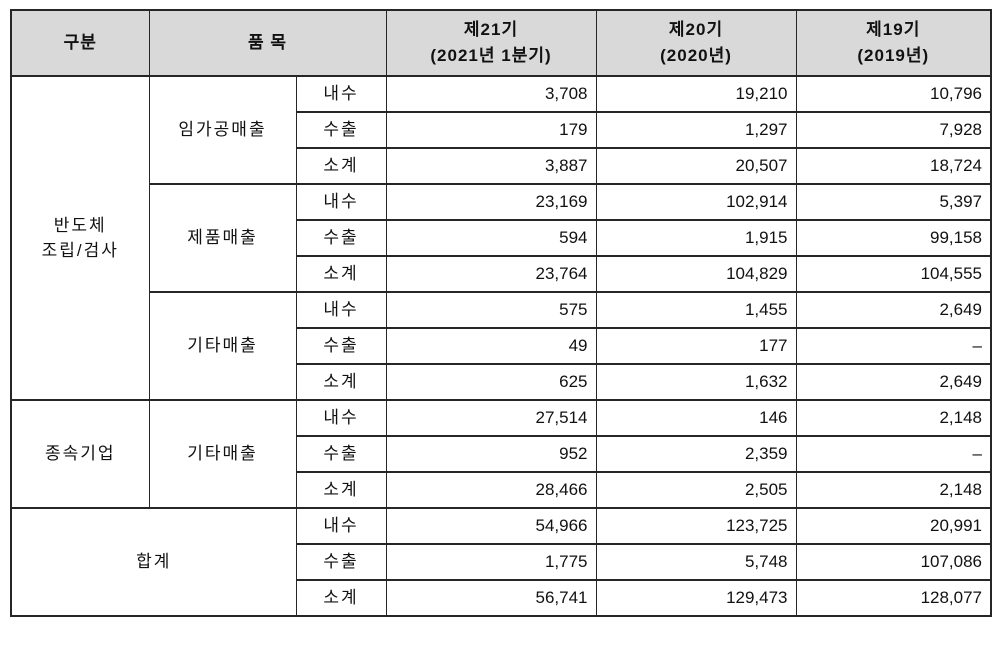 The image size is (1000, 651). I want to click on value-cell: 177, so click(696, 346).